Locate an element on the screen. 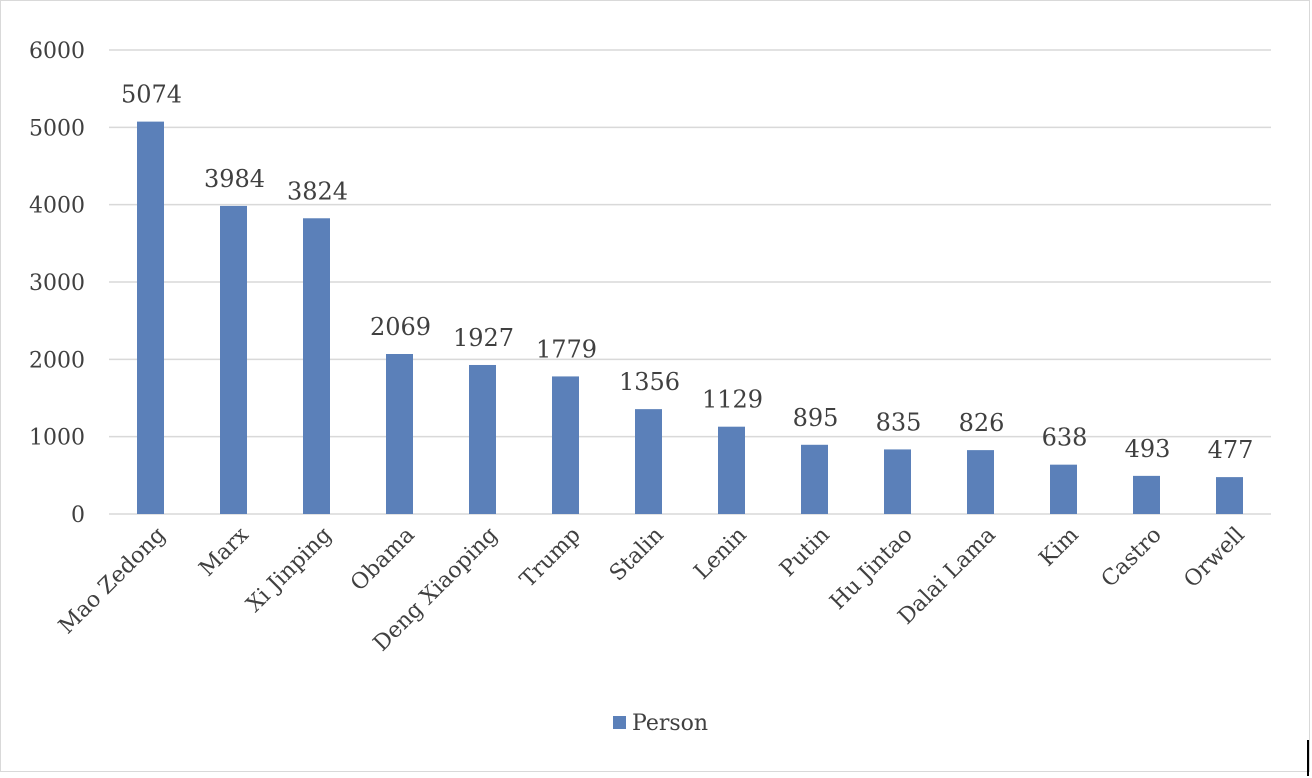 The image size is (1312, 778). y-tick-label: 6000 is located at coordinates (57, 51).